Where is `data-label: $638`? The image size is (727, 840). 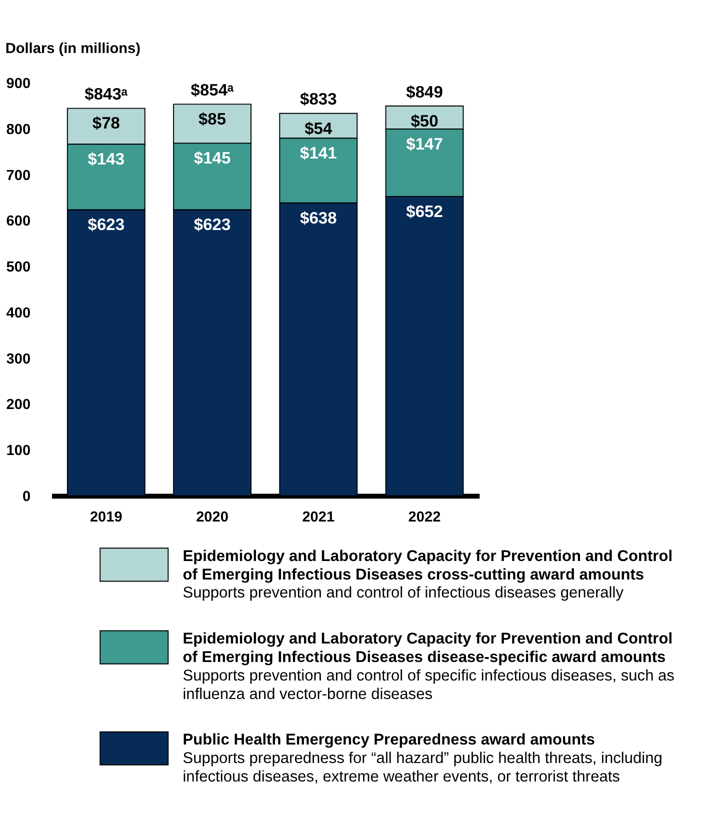
data-label: $638 is located at coordinates (318, 218).